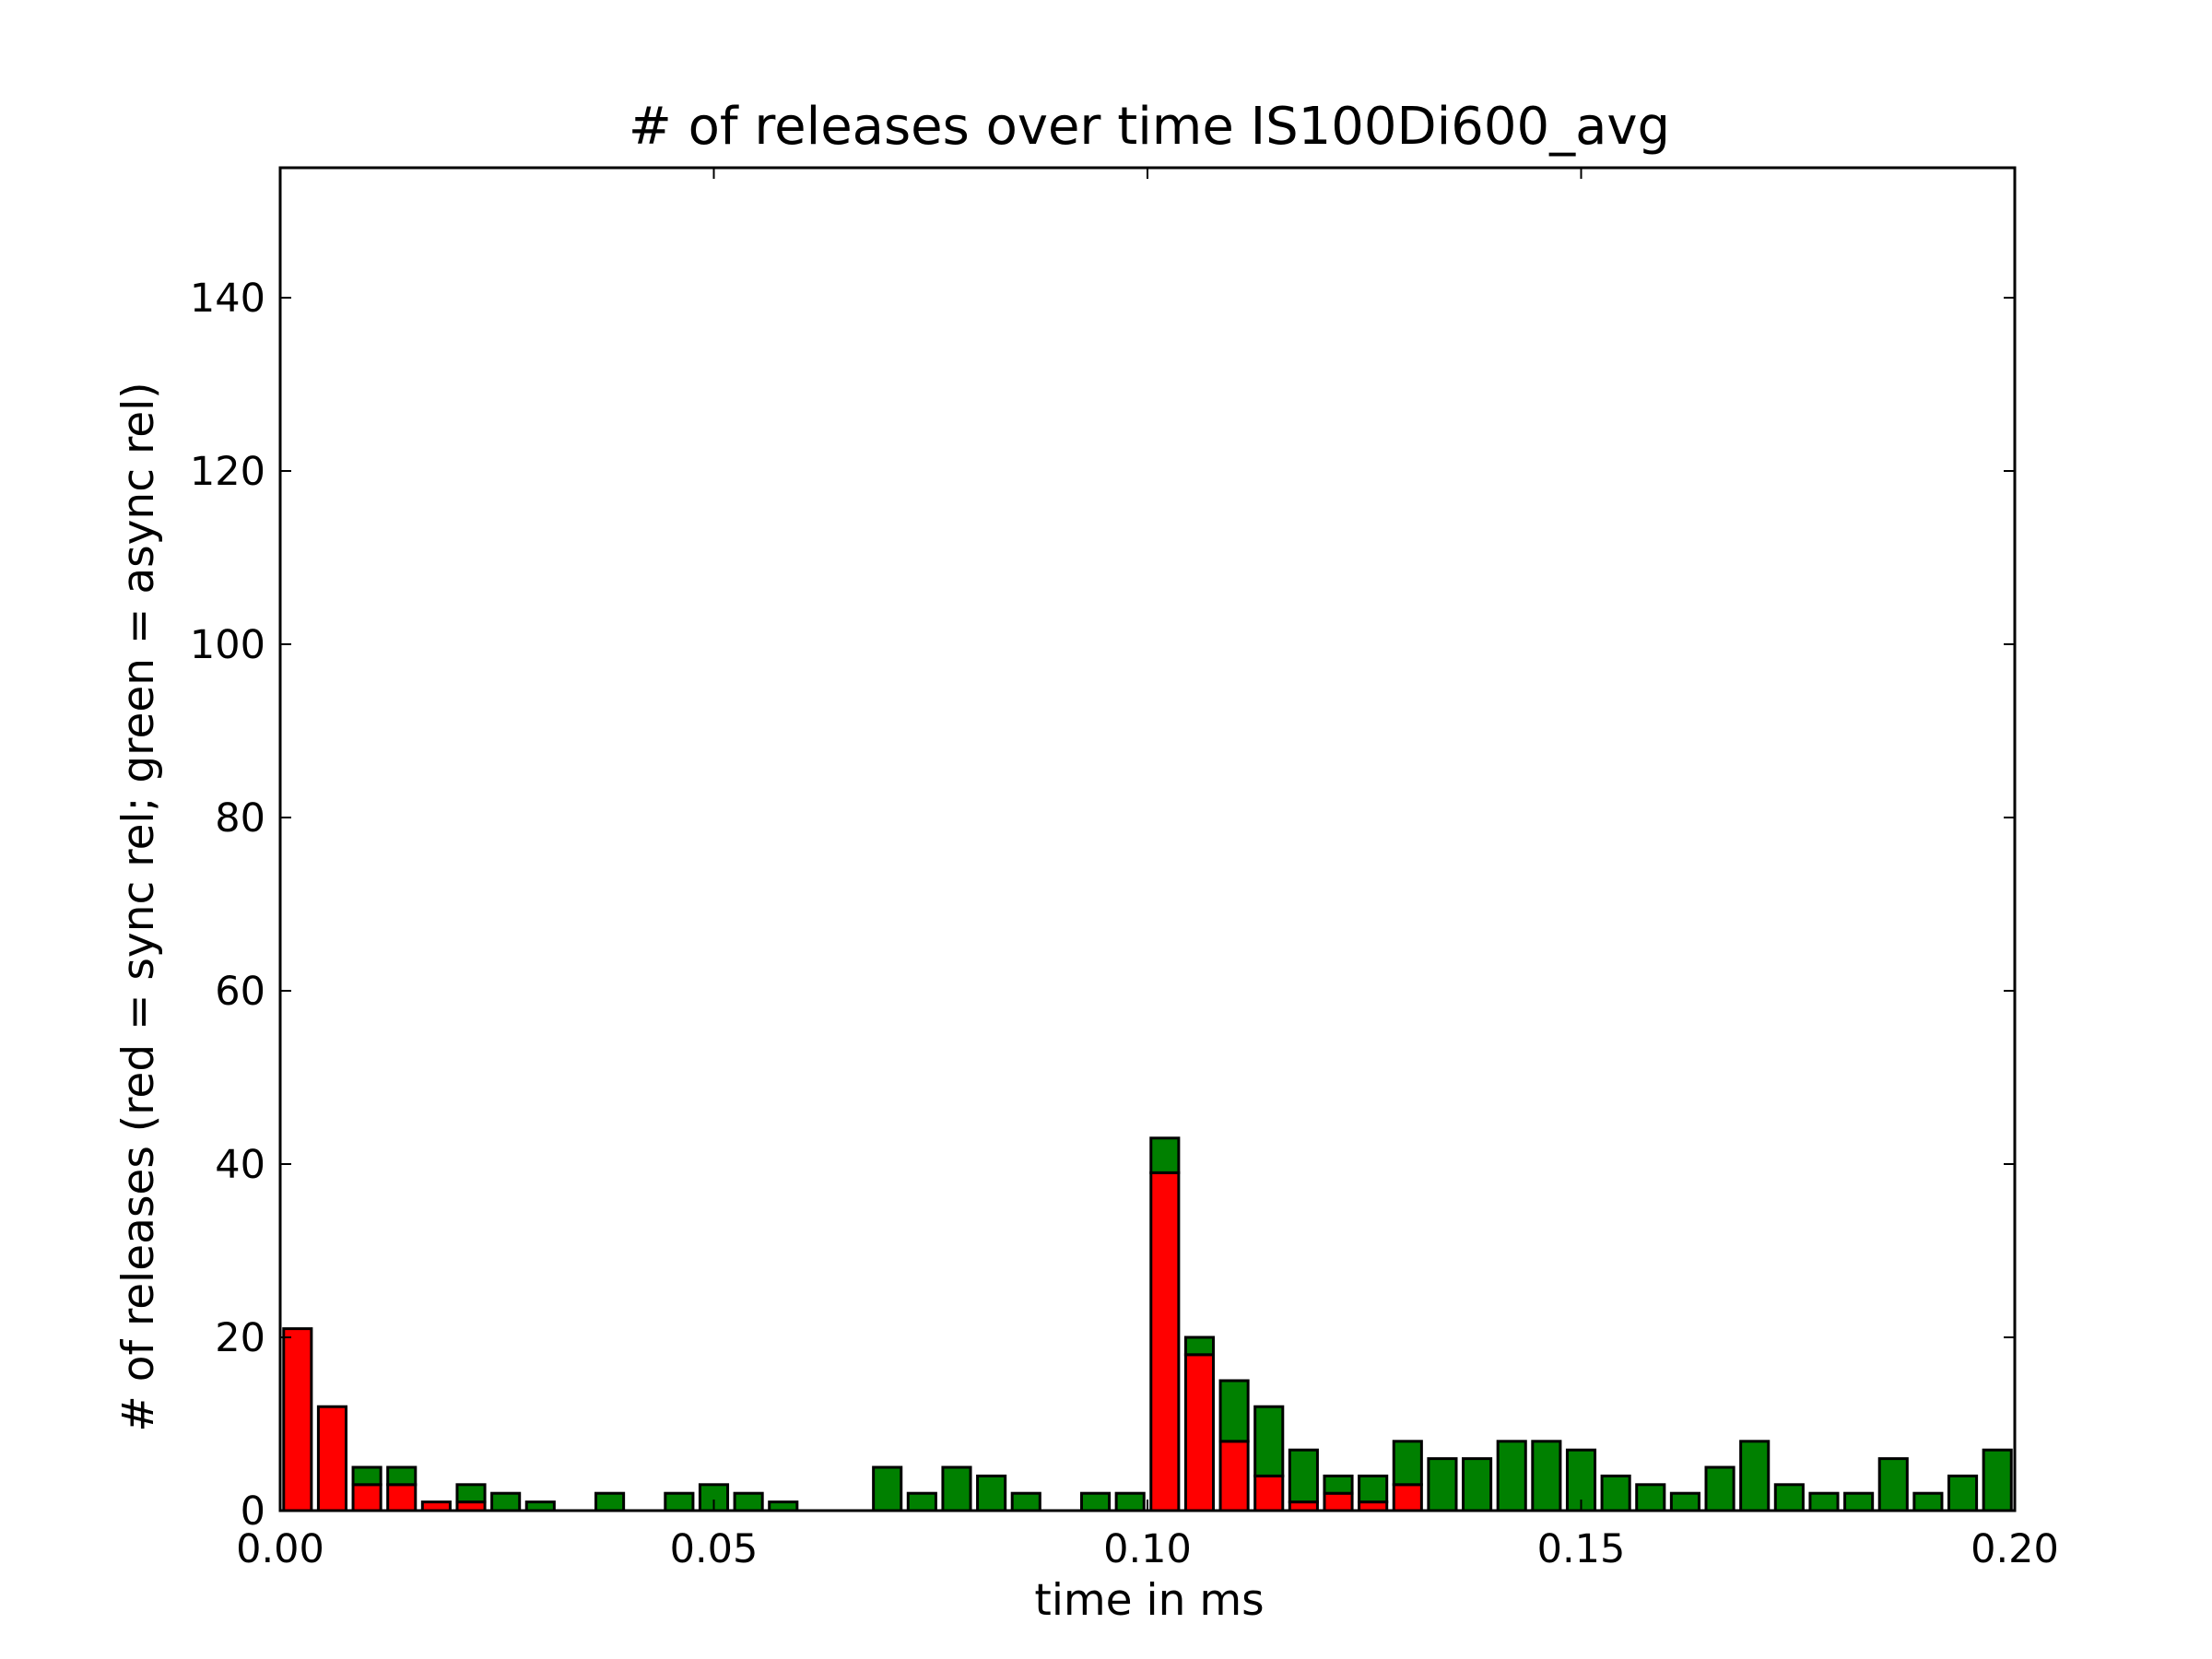 The width and height of the screenshot is (2212, 1659). I want to click on x-tick-label-3: 0.15, so click(1581, 1549).